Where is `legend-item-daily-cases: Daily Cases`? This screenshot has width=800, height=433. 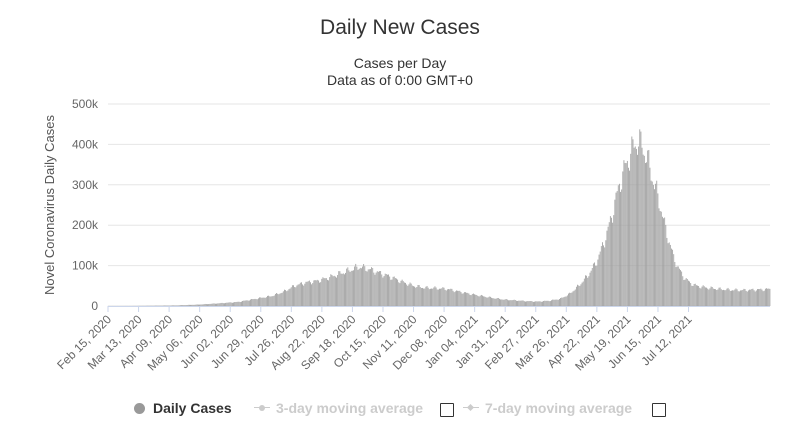
legend-item-daily-cases: Daily Cases is located at coordinates (183, 408).